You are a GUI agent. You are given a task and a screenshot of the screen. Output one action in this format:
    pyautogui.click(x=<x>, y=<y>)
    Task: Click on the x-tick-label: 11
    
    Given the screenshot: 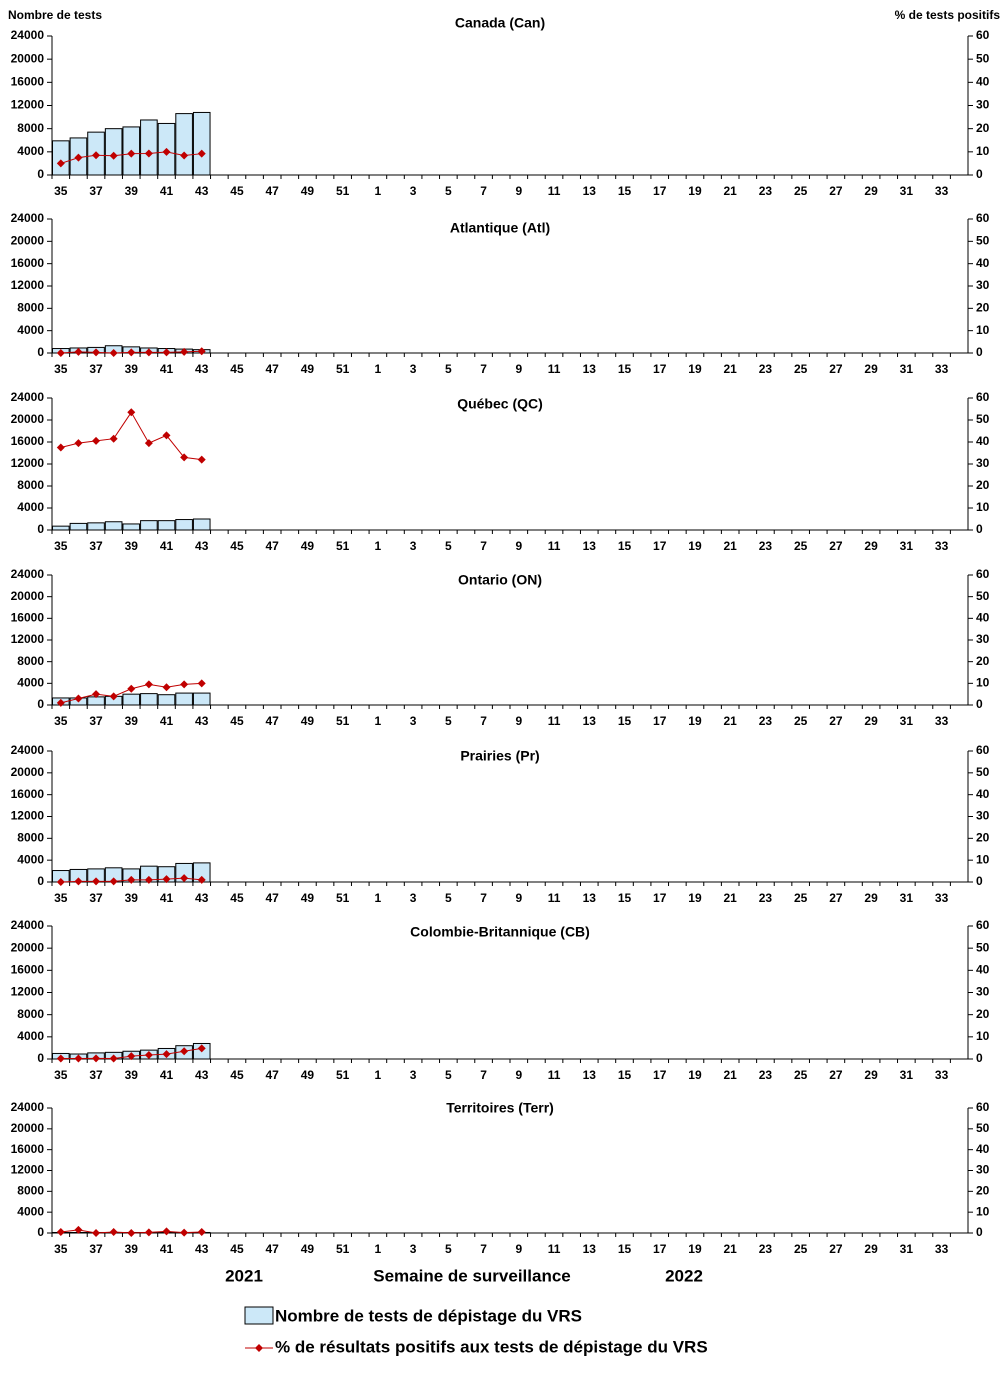 What is the action you would take?
    pyautogui.click(x=554, y=546)
    